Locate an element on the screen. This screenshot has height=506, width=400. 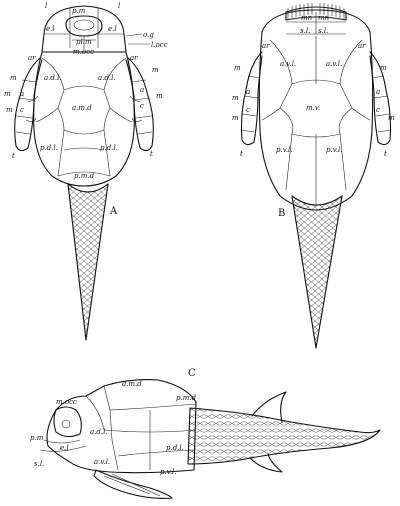
label-b-sl-left: s.l. is located at coordinates (305, 31).